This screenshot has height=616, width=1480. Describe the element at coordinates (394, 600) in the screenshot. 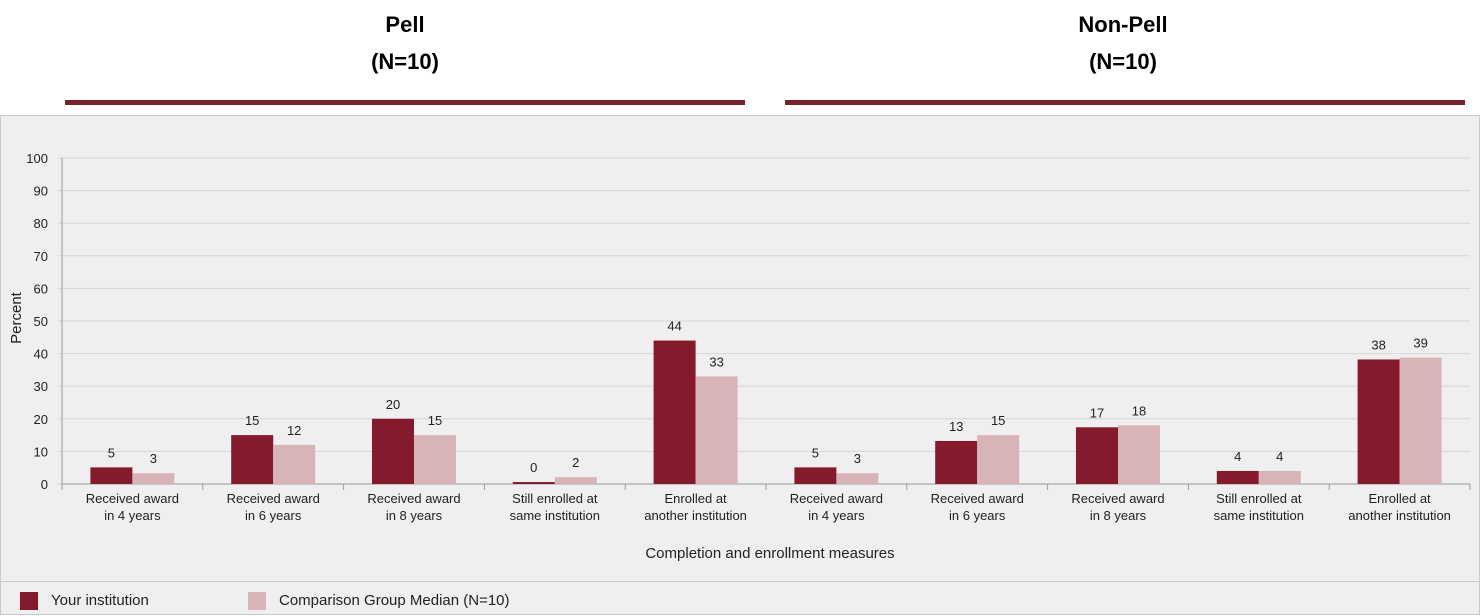

I see `legend-label-comparison: Comparison Group Median (N=10)` at that location.